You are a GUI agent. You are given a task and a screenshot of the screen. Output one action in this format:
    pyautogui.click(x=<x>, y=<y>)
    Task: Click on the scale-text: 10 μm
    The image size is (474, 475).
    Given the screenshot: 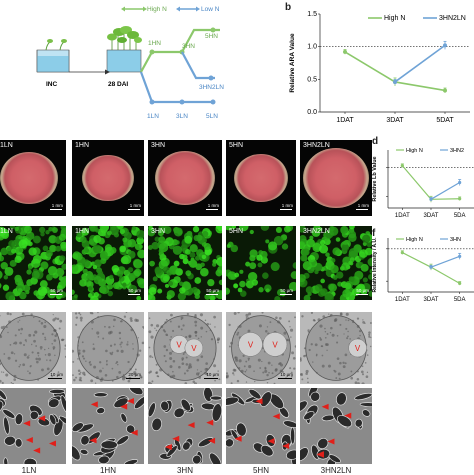 What is the action you would take?
    pyautogui.click(x=212, y=374)
    